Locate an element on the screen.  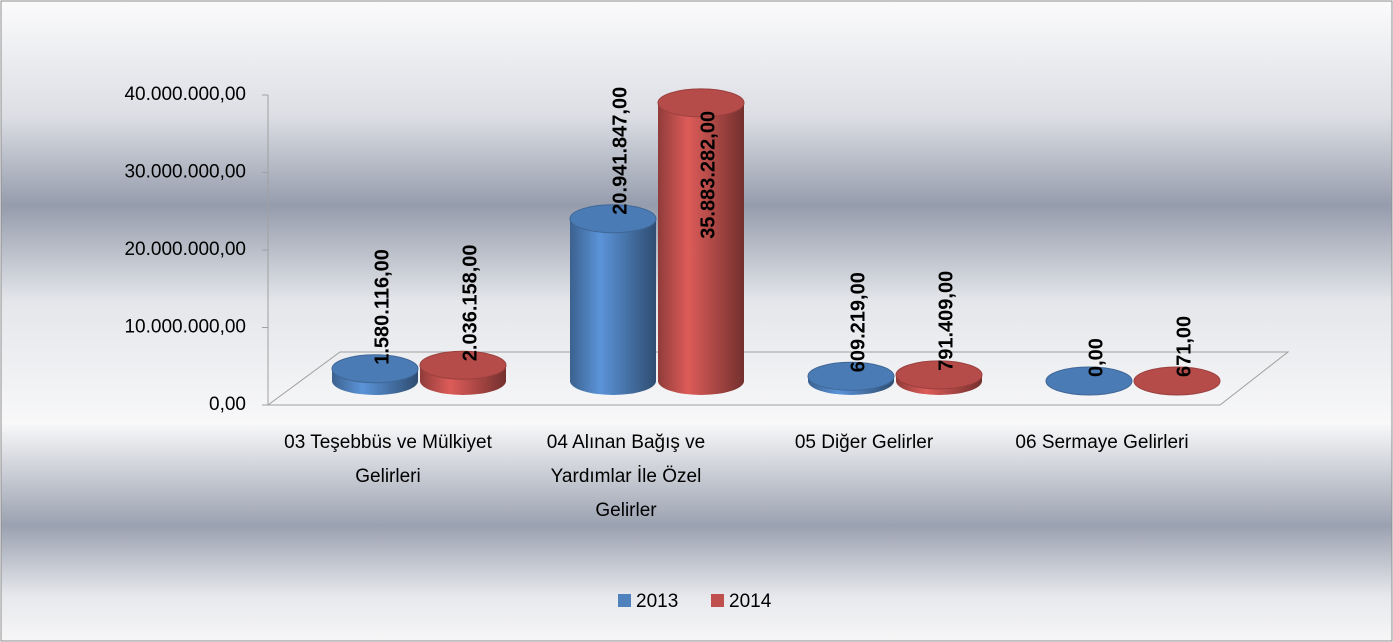
data-label: 1.580.116,00 is located at coordinates (382, 307).